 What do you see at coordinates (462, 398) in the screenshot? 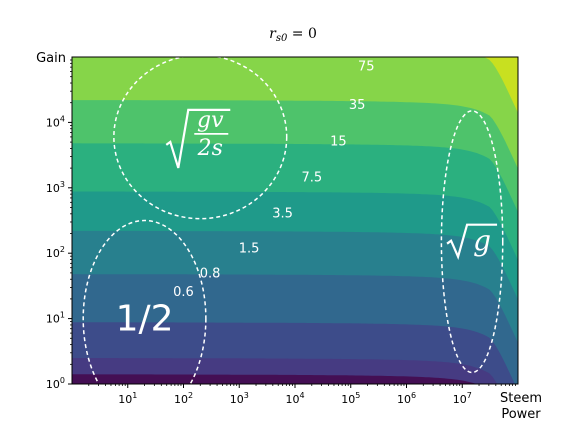
I see `x-tick-label: 10⁷` at bounding box center [462, 398].